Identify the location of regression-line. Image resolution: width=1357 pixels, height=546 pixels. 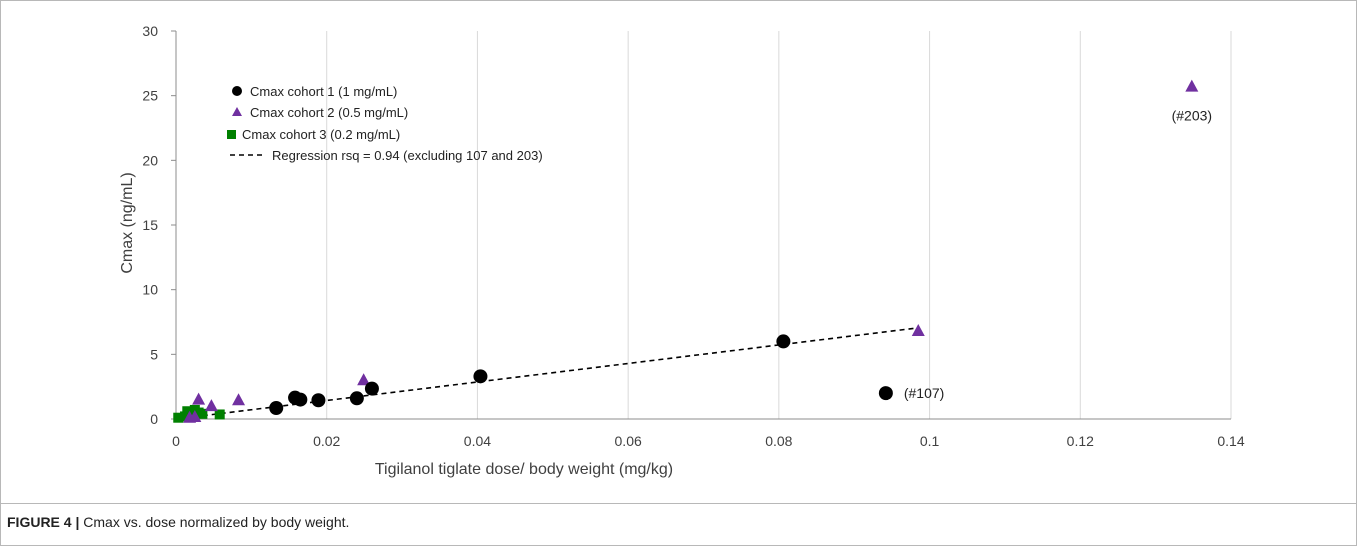
(547, 373).